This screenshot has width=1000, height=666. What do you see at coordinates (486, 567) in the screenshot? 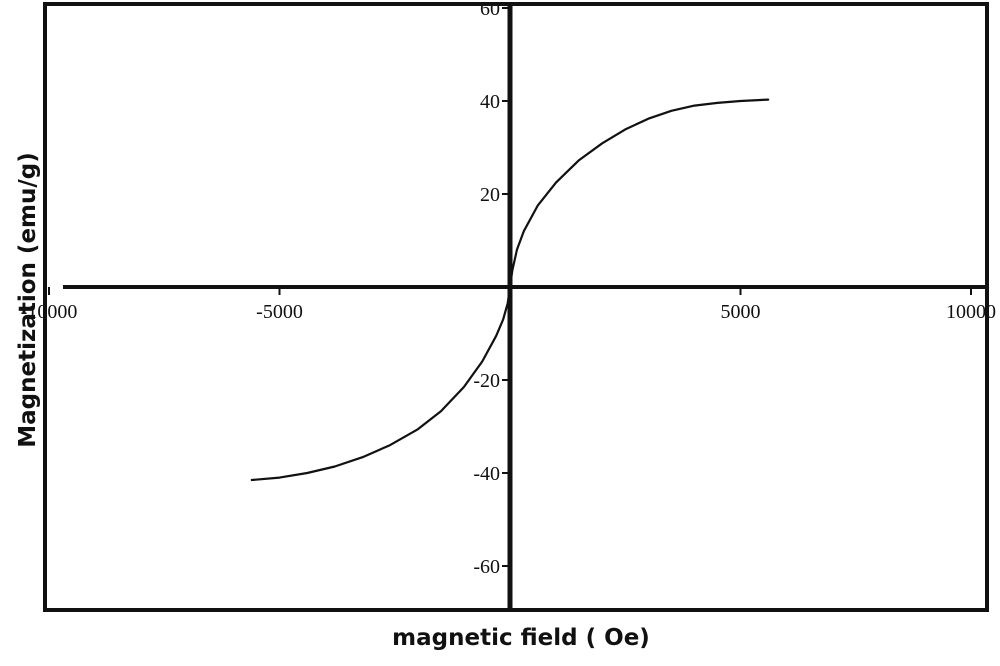
I see `y-tick-label: -60` at bounding box center [486, 567].